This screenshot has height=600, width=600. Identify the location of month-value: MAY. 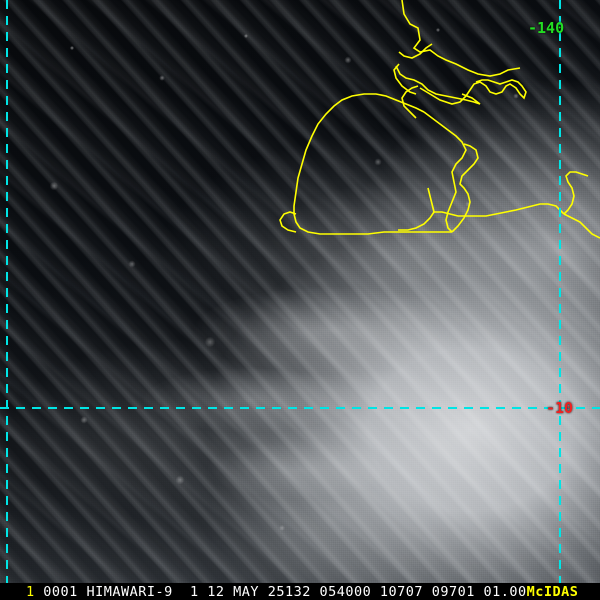
(246, 591).